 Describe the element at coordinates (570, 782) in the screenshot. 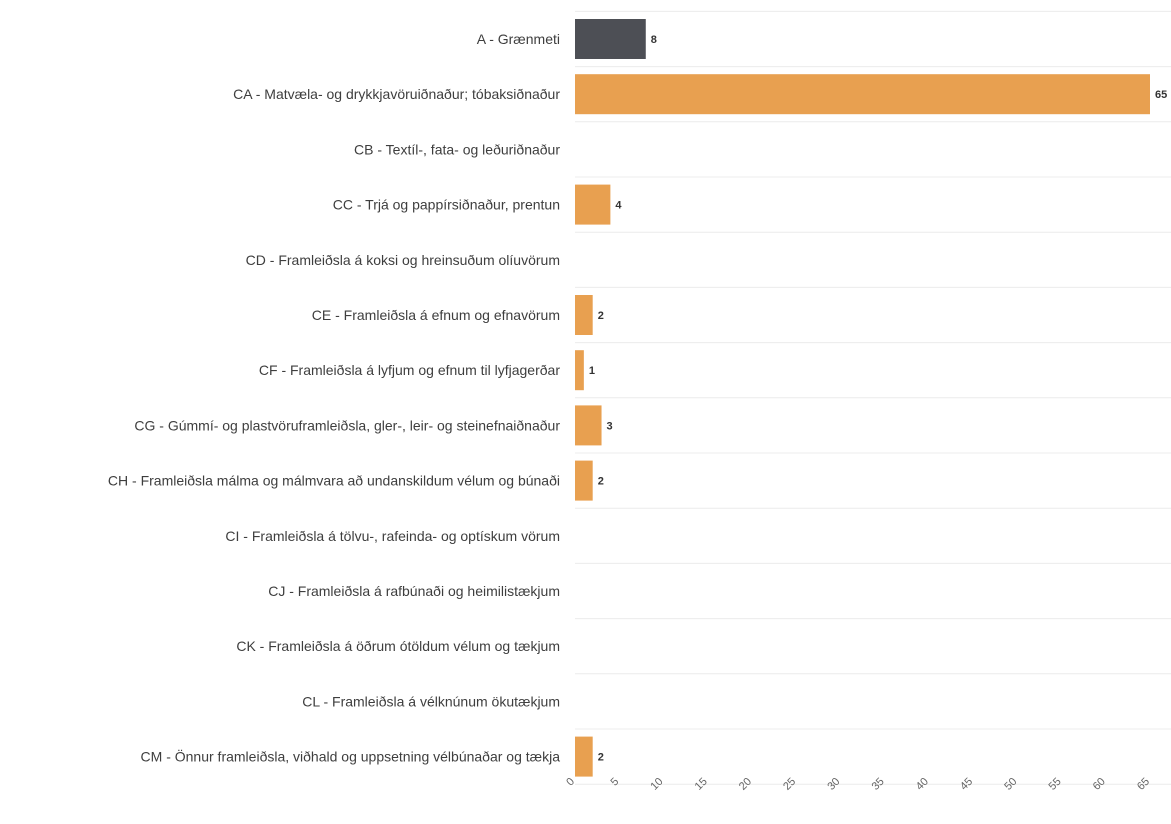

I see `x-tick-label: 0` at that location.